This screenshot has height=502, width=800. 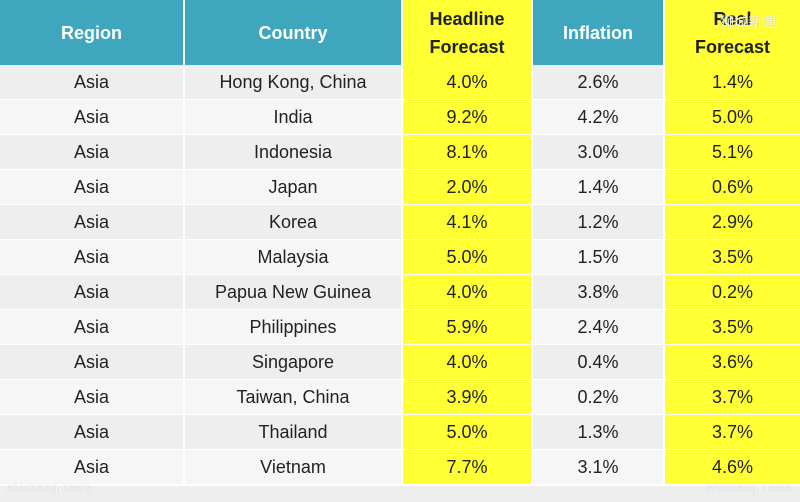 I want to click on cell-country: Indonesia, so click(x=294, y=152).